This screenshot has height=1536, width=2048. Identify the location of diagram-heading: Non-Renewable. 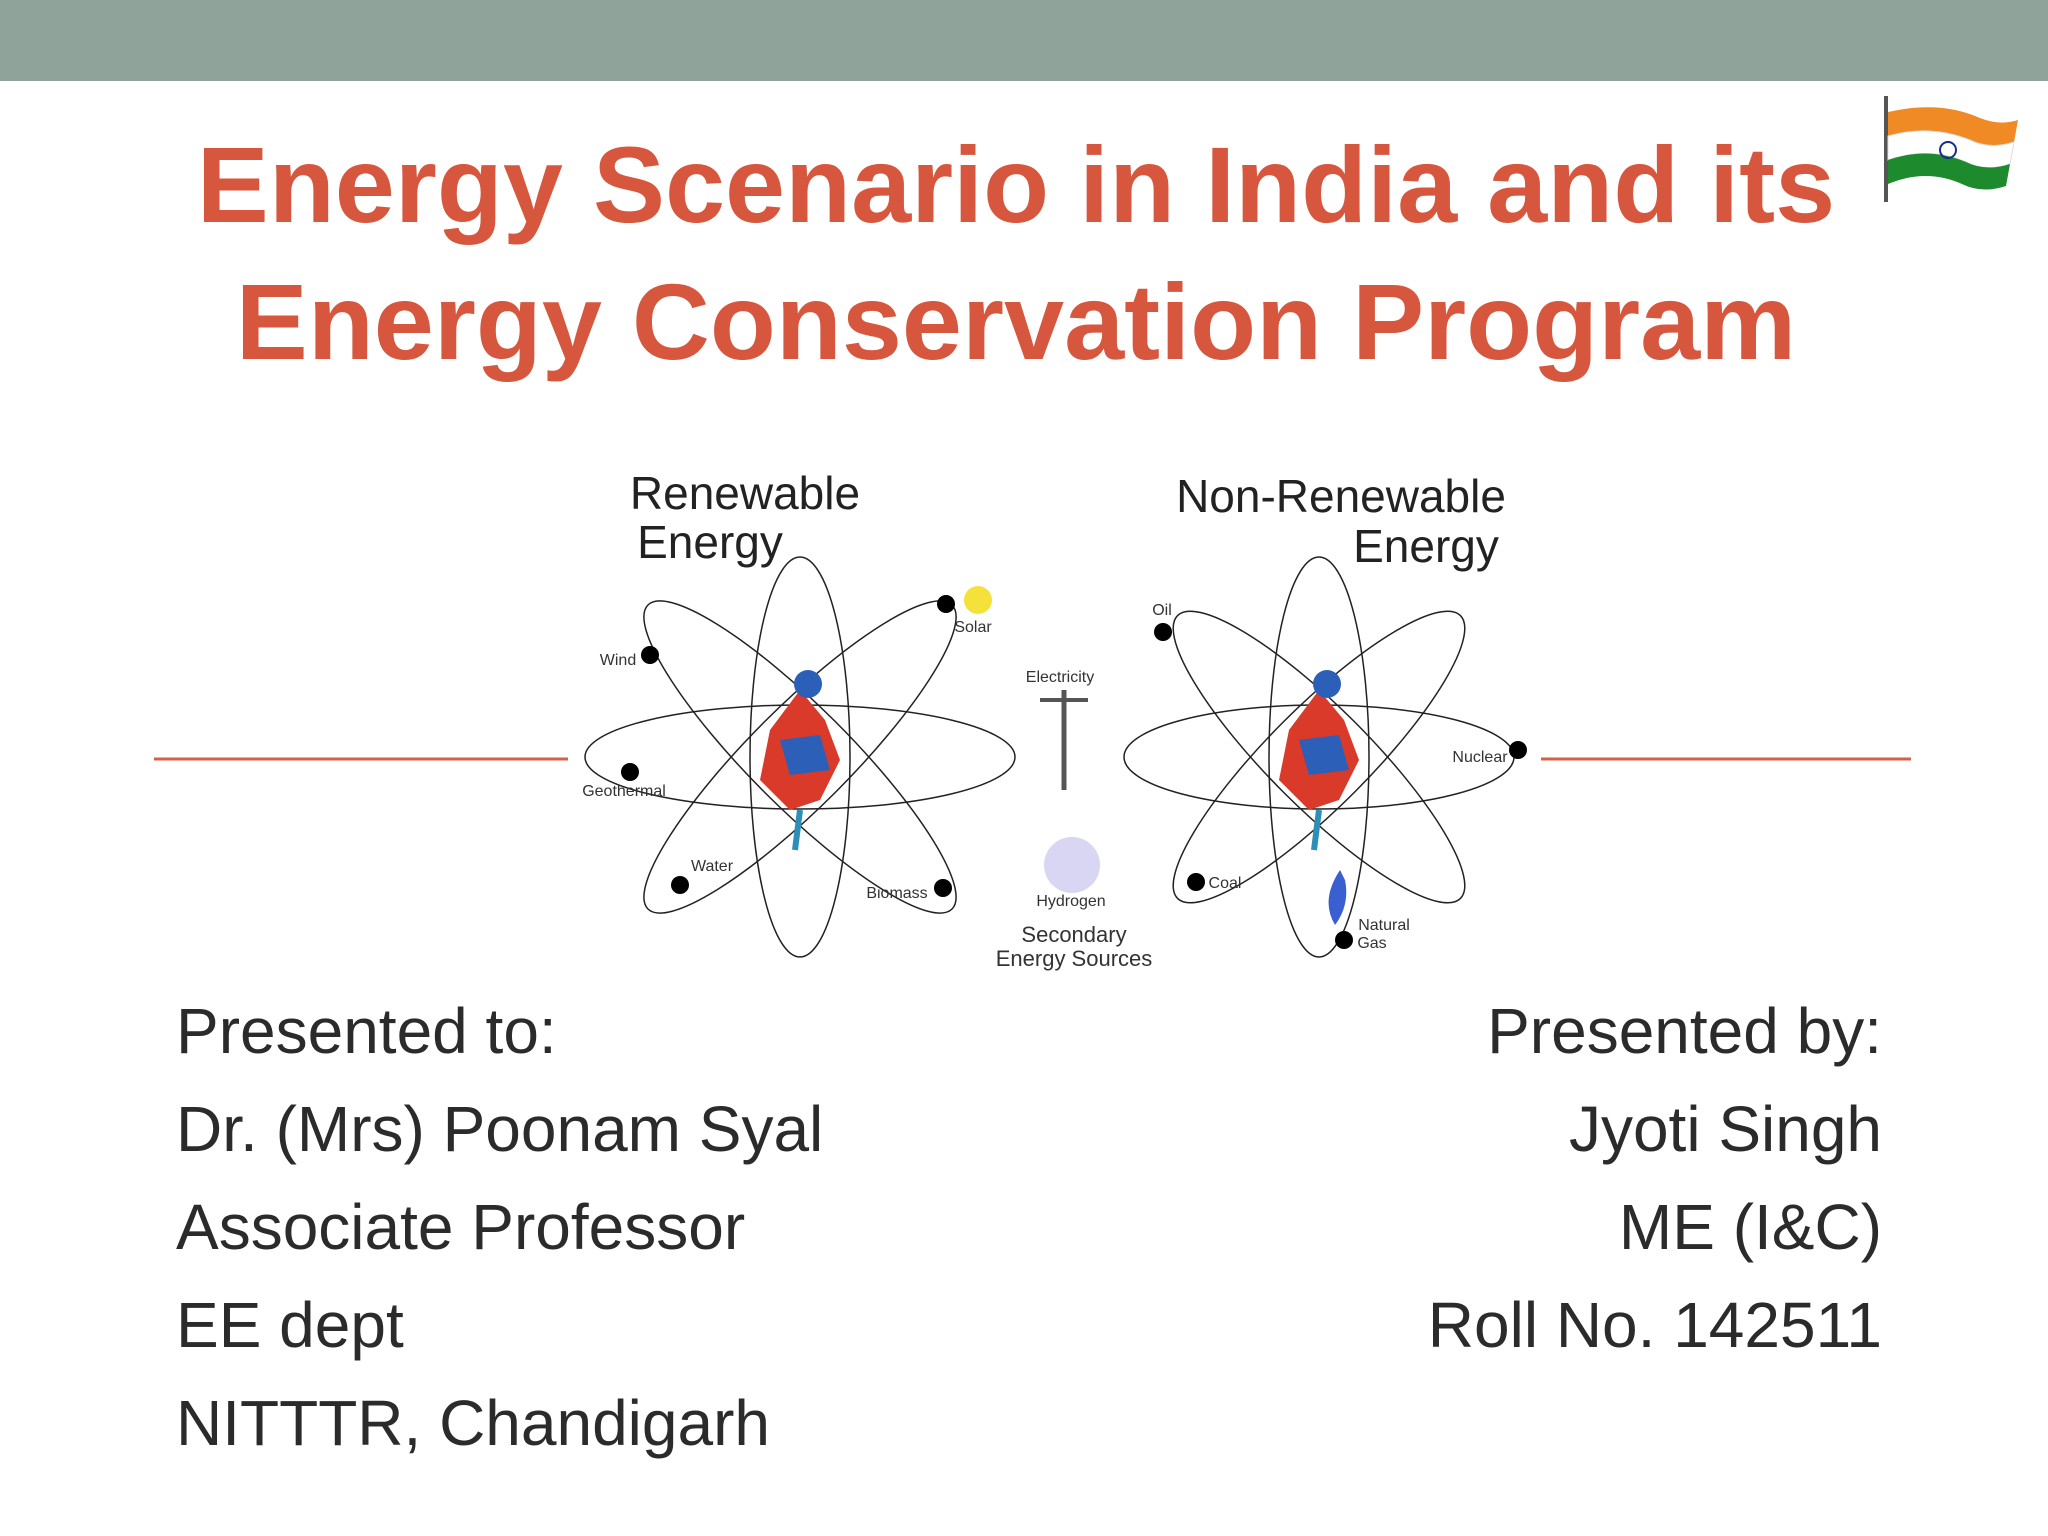
(1341, 496).